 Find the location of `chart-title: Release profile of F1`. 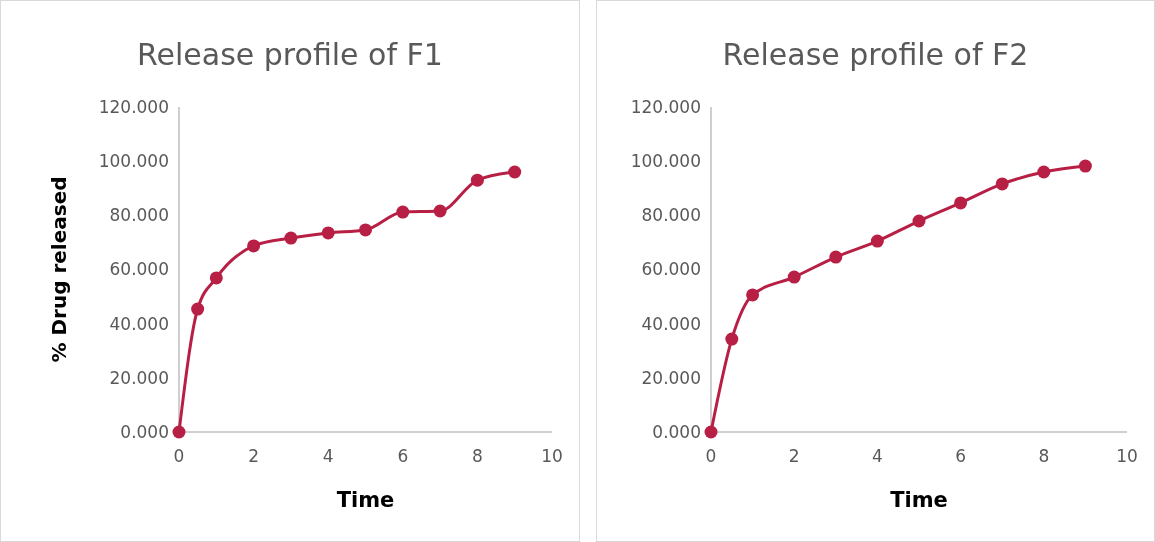

chart-title: Release profile of F1 is located at coordinates (290, 54).